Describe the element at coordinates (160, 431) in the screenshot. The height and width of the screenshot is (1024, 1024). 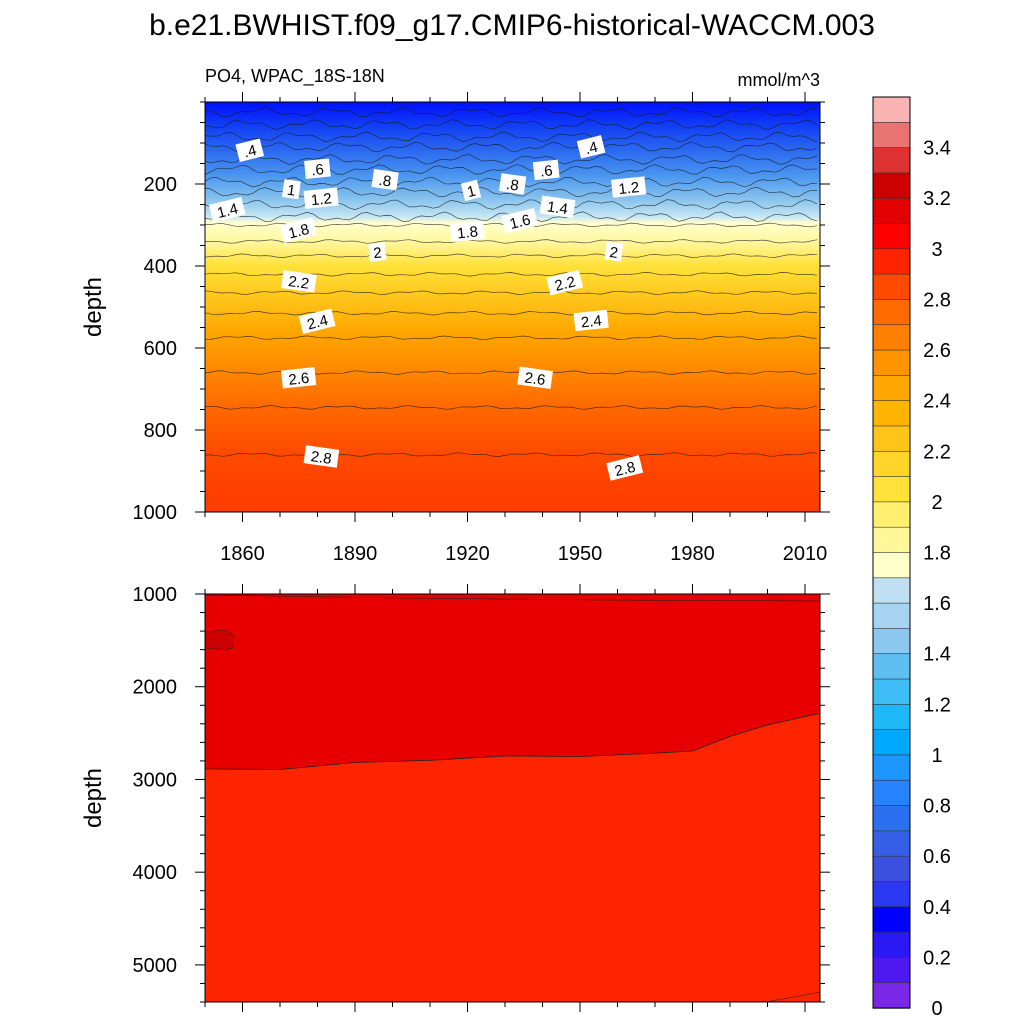
I see `y-tick-label: 800` at that location.